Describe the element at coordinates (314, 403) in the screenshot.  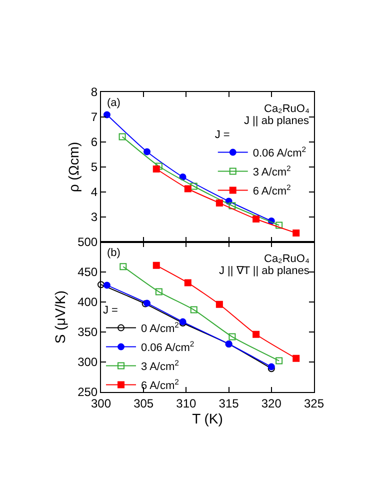
I see `x-tick-label: 325` at that location.